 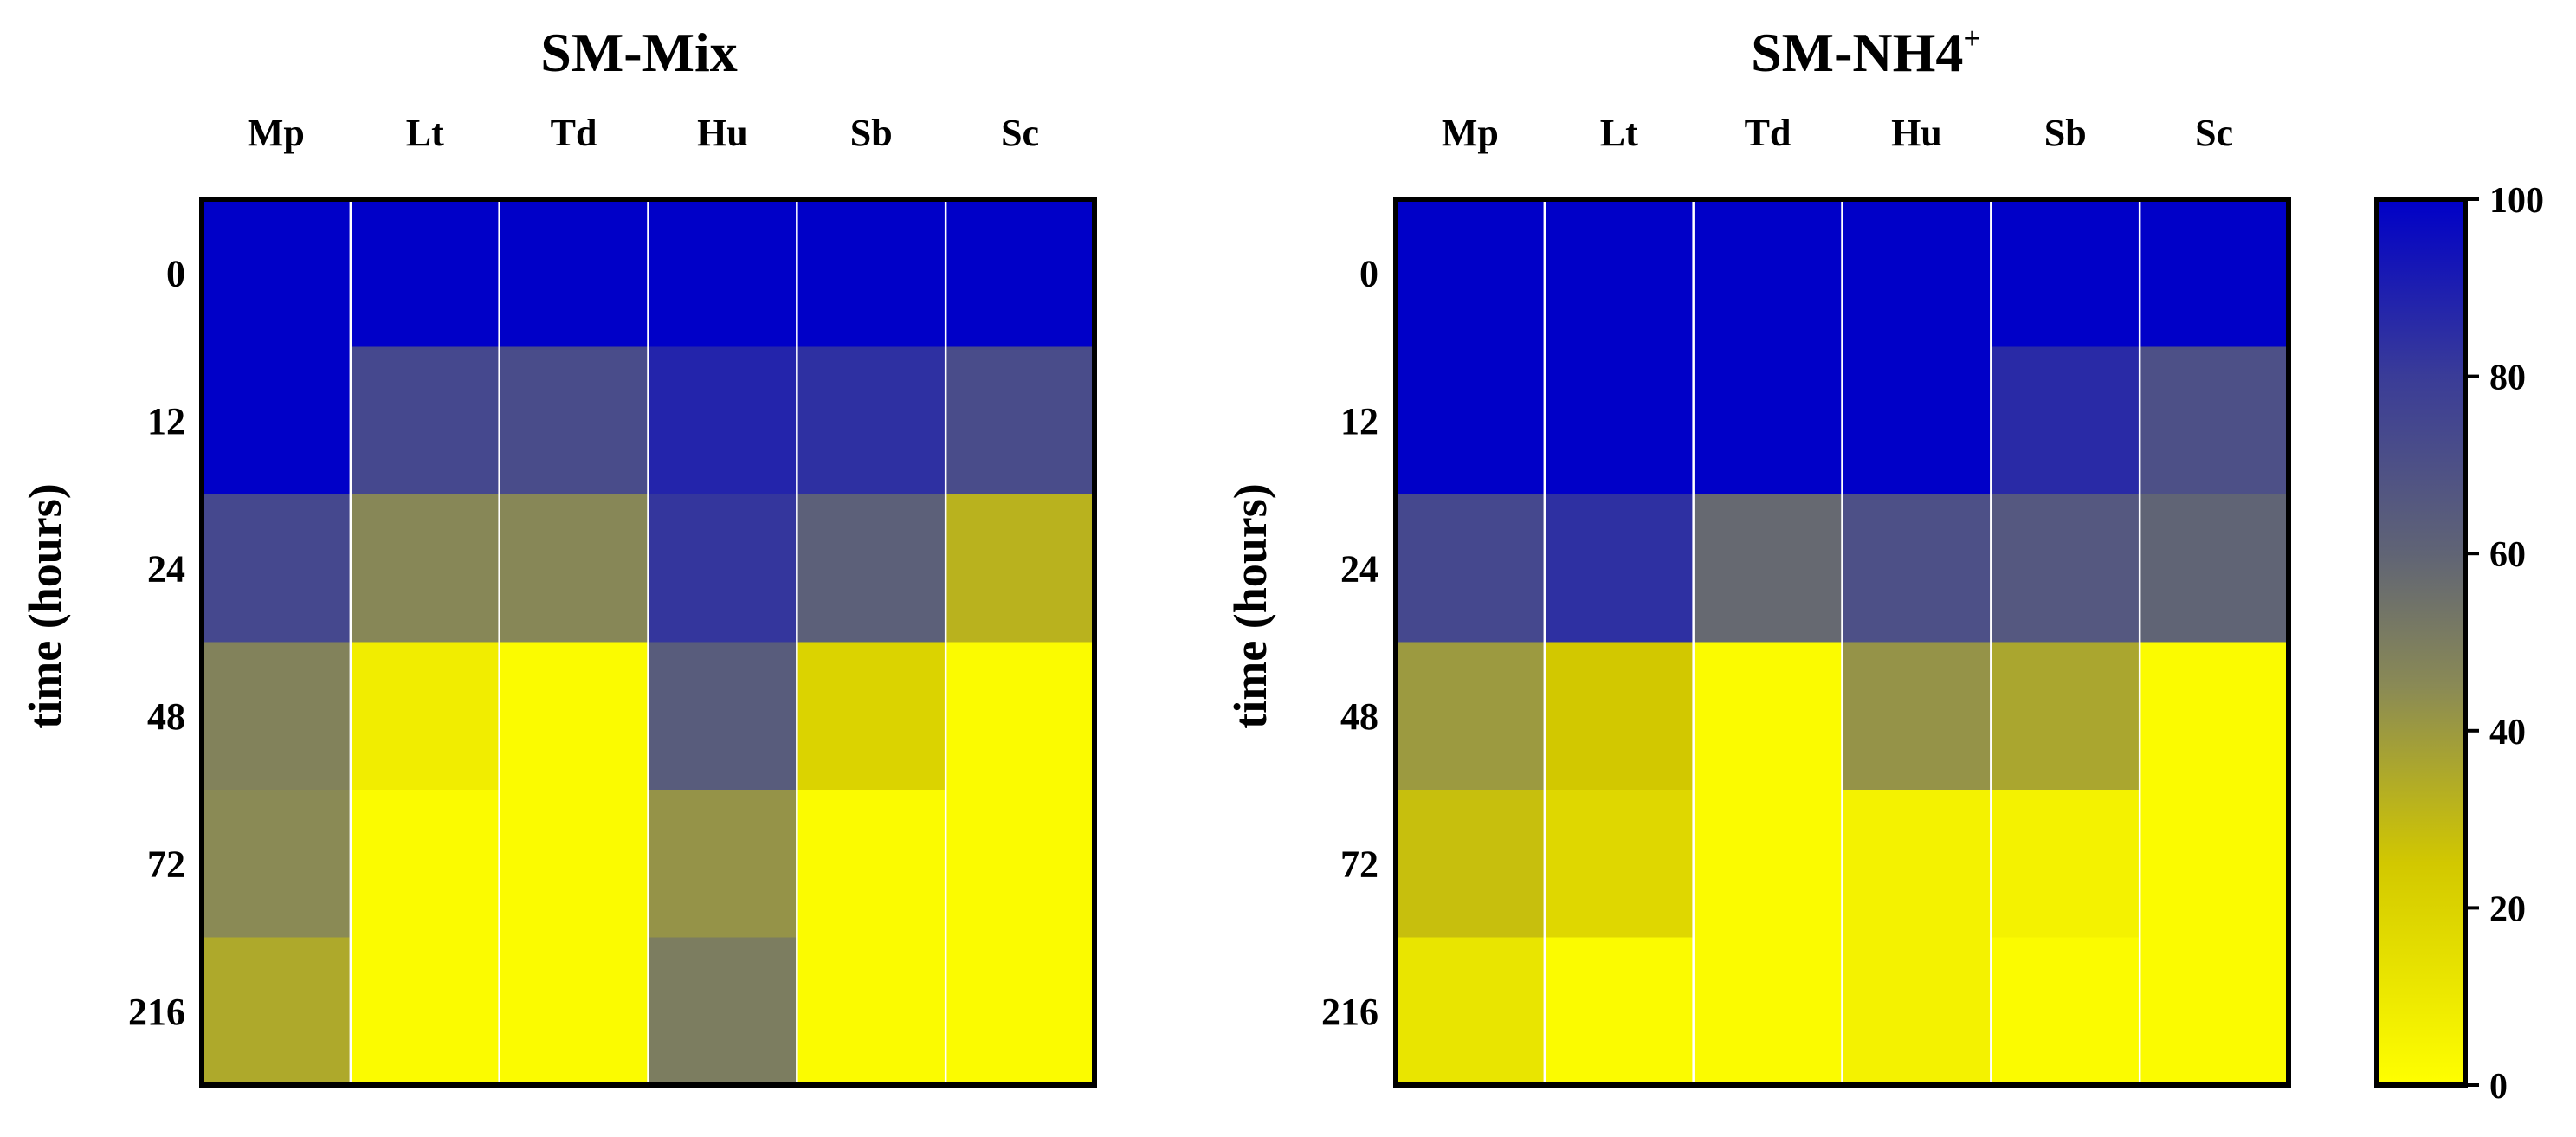 I want to click on colorbar-tick-label: 60, so click(x=2507, y=555).